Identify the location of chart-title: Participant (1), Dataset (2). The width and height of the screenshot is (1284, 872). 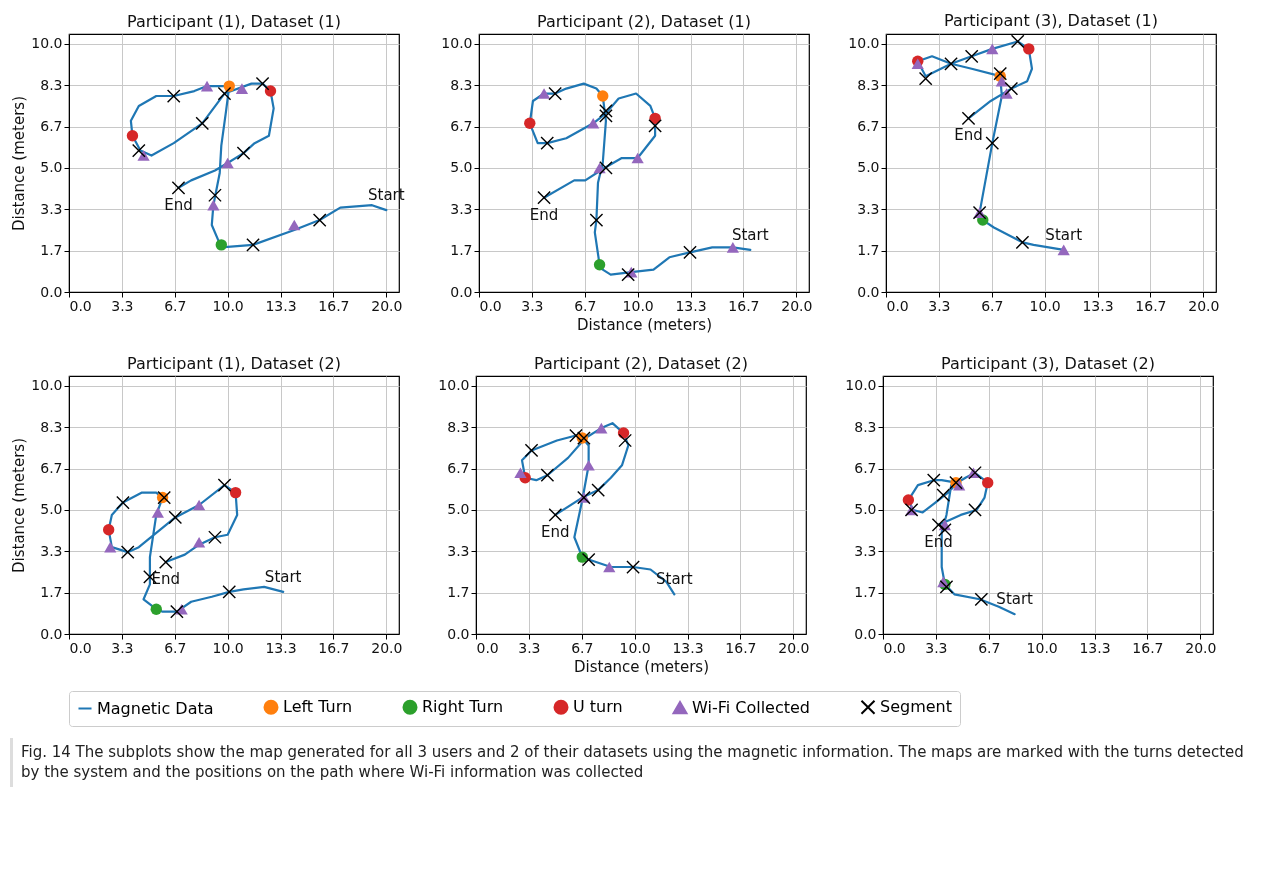
(234, 363).